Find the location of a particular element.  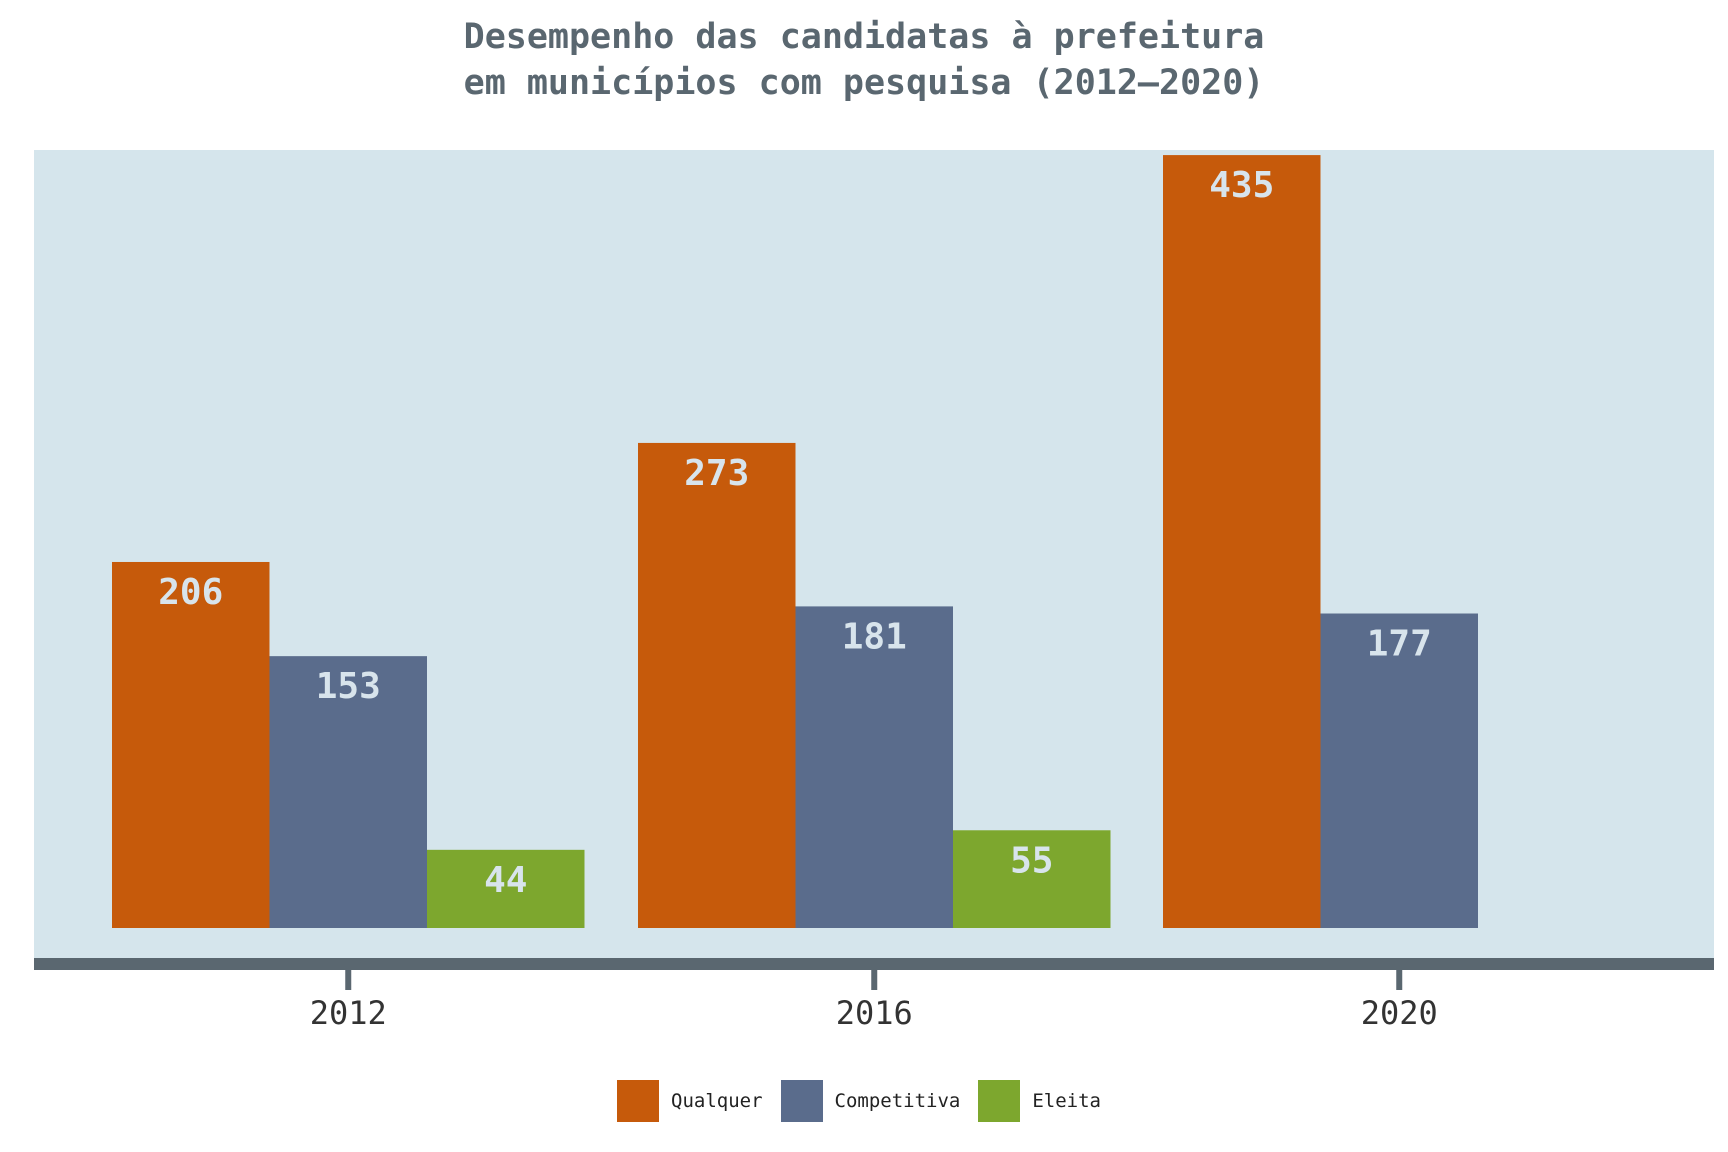

bar-competitiva-2016 is located at coordinates (874, 767).